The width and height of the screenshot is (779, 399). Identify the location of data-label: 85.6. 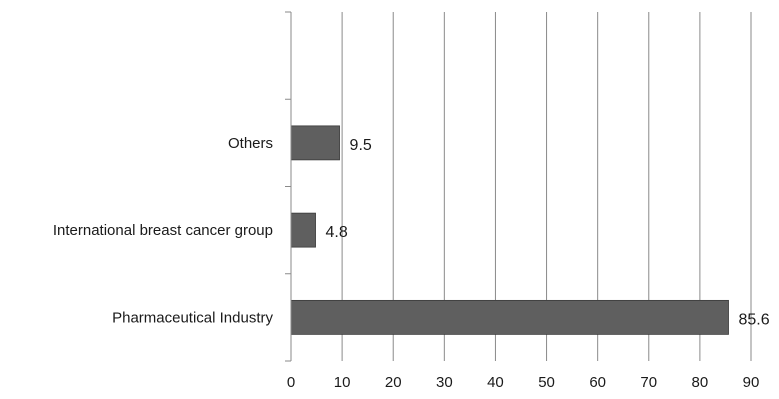
(754, 319).